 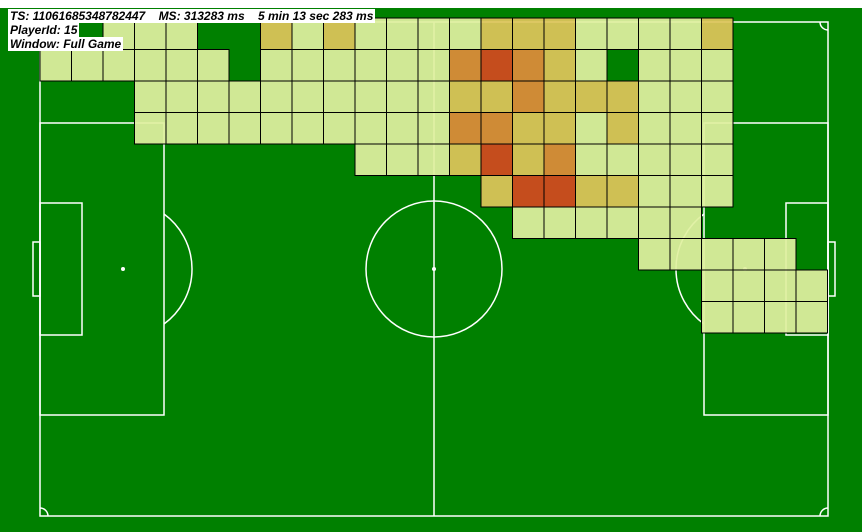 I want to click on window-label: Window: Full Game, so click(x=66, y=44).